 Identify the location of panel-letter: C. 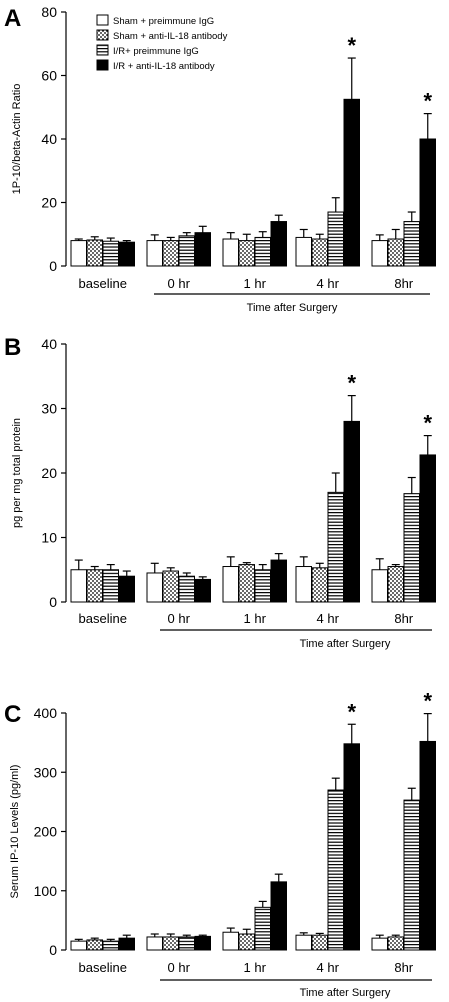
(12, 714).